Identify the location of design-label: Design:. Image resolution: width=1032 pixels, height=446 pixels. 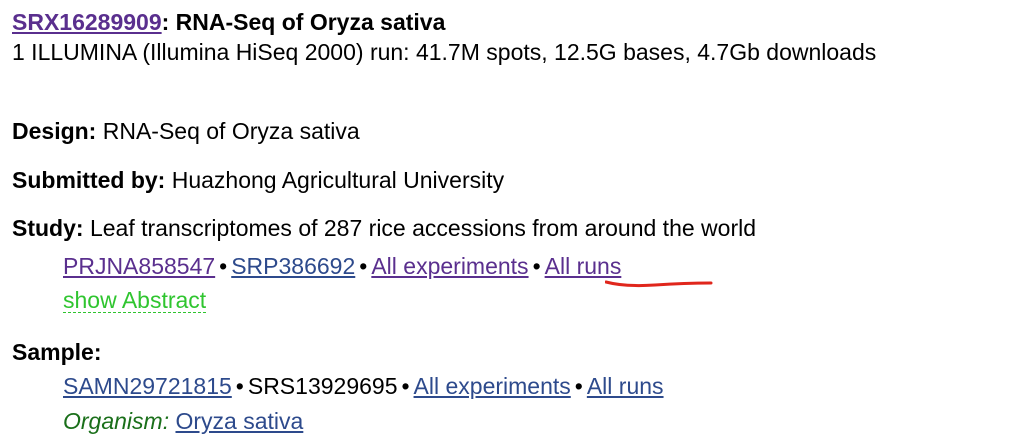
(54, 131).